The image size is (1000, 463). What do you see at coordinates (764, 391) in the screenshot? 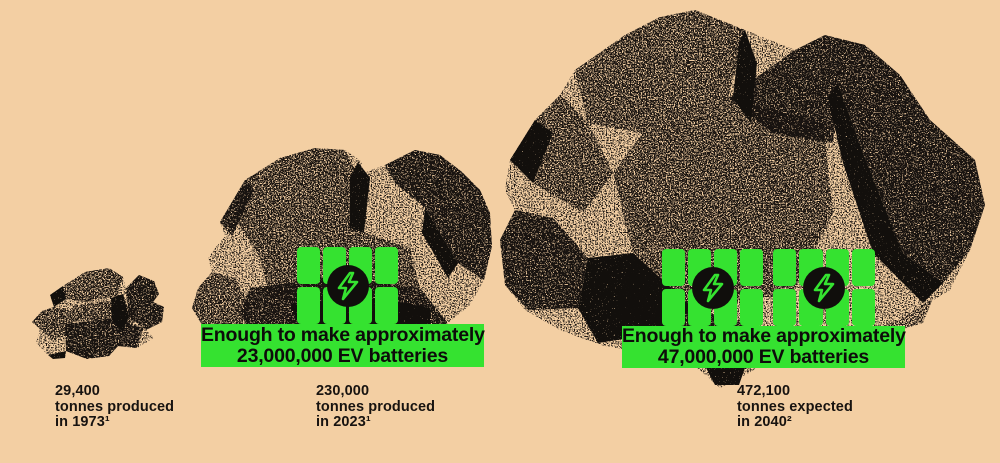
I see `label-line: 472,100` at bounding box center [764, 391].